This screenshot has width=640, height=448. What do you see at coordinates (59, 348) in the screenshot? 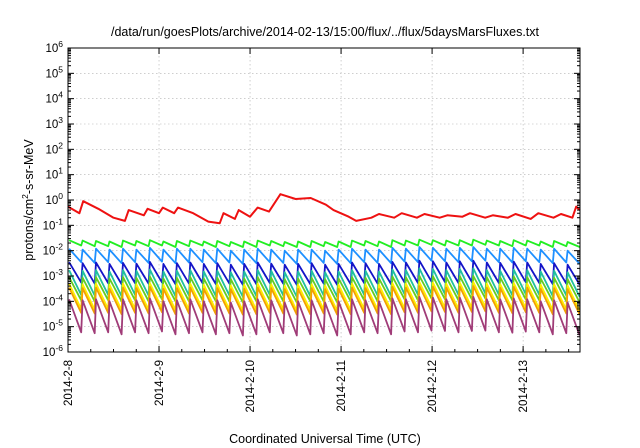
I see `y-tick-exponent: -6` at bounding box center [59, 348].